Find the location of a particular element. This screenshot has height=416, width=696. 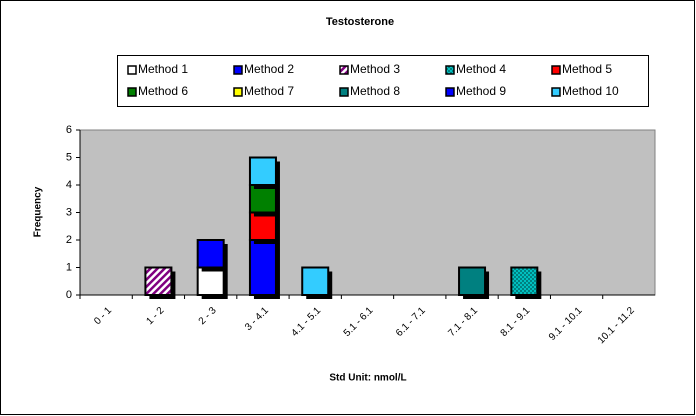

legend-label: Method 3 is located at coordinates (375, 69).